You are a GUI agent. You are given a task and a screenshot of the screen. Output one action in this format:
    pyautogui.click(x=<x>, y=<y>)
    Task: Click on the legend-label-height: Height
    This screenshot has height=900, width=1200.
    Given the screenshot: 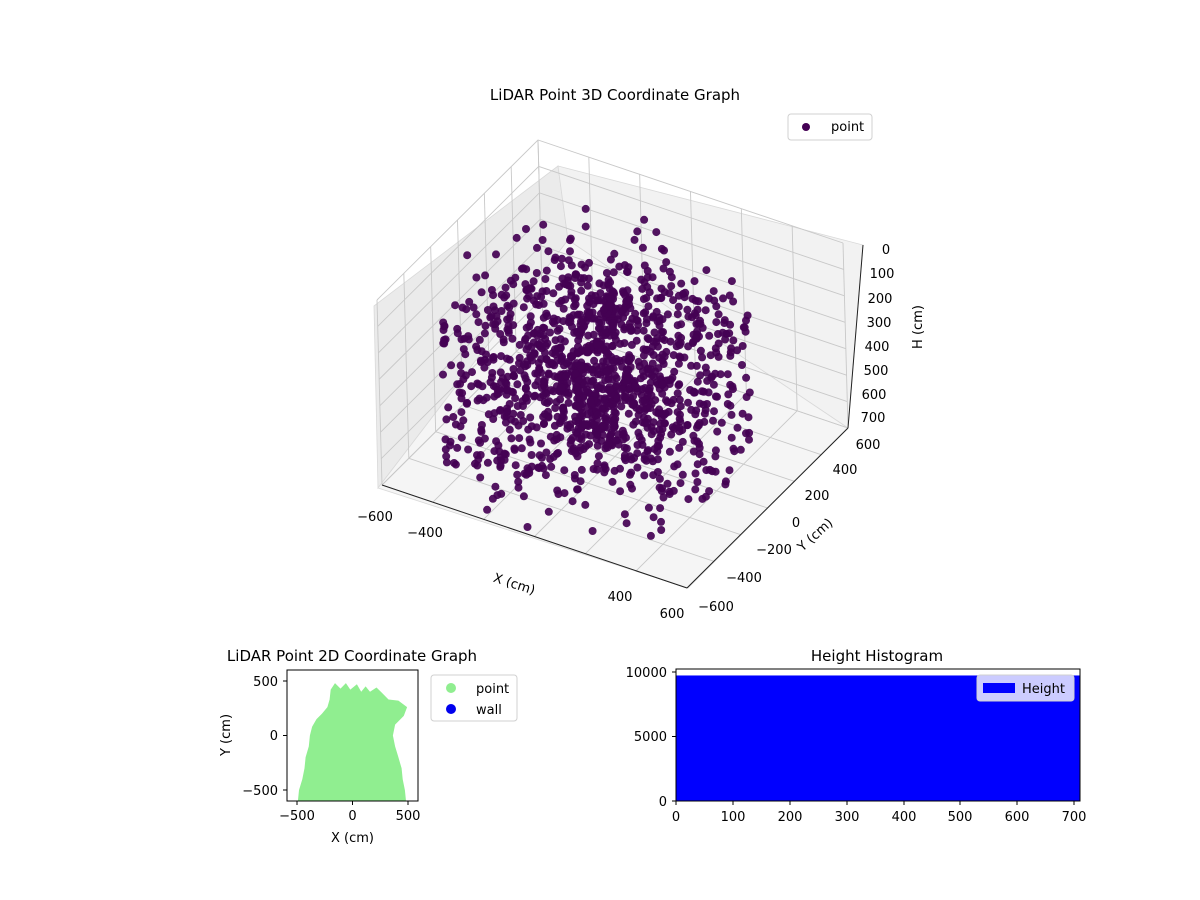 What is the action you would take?
    pyautogui.click(x=1043, y=689)
    